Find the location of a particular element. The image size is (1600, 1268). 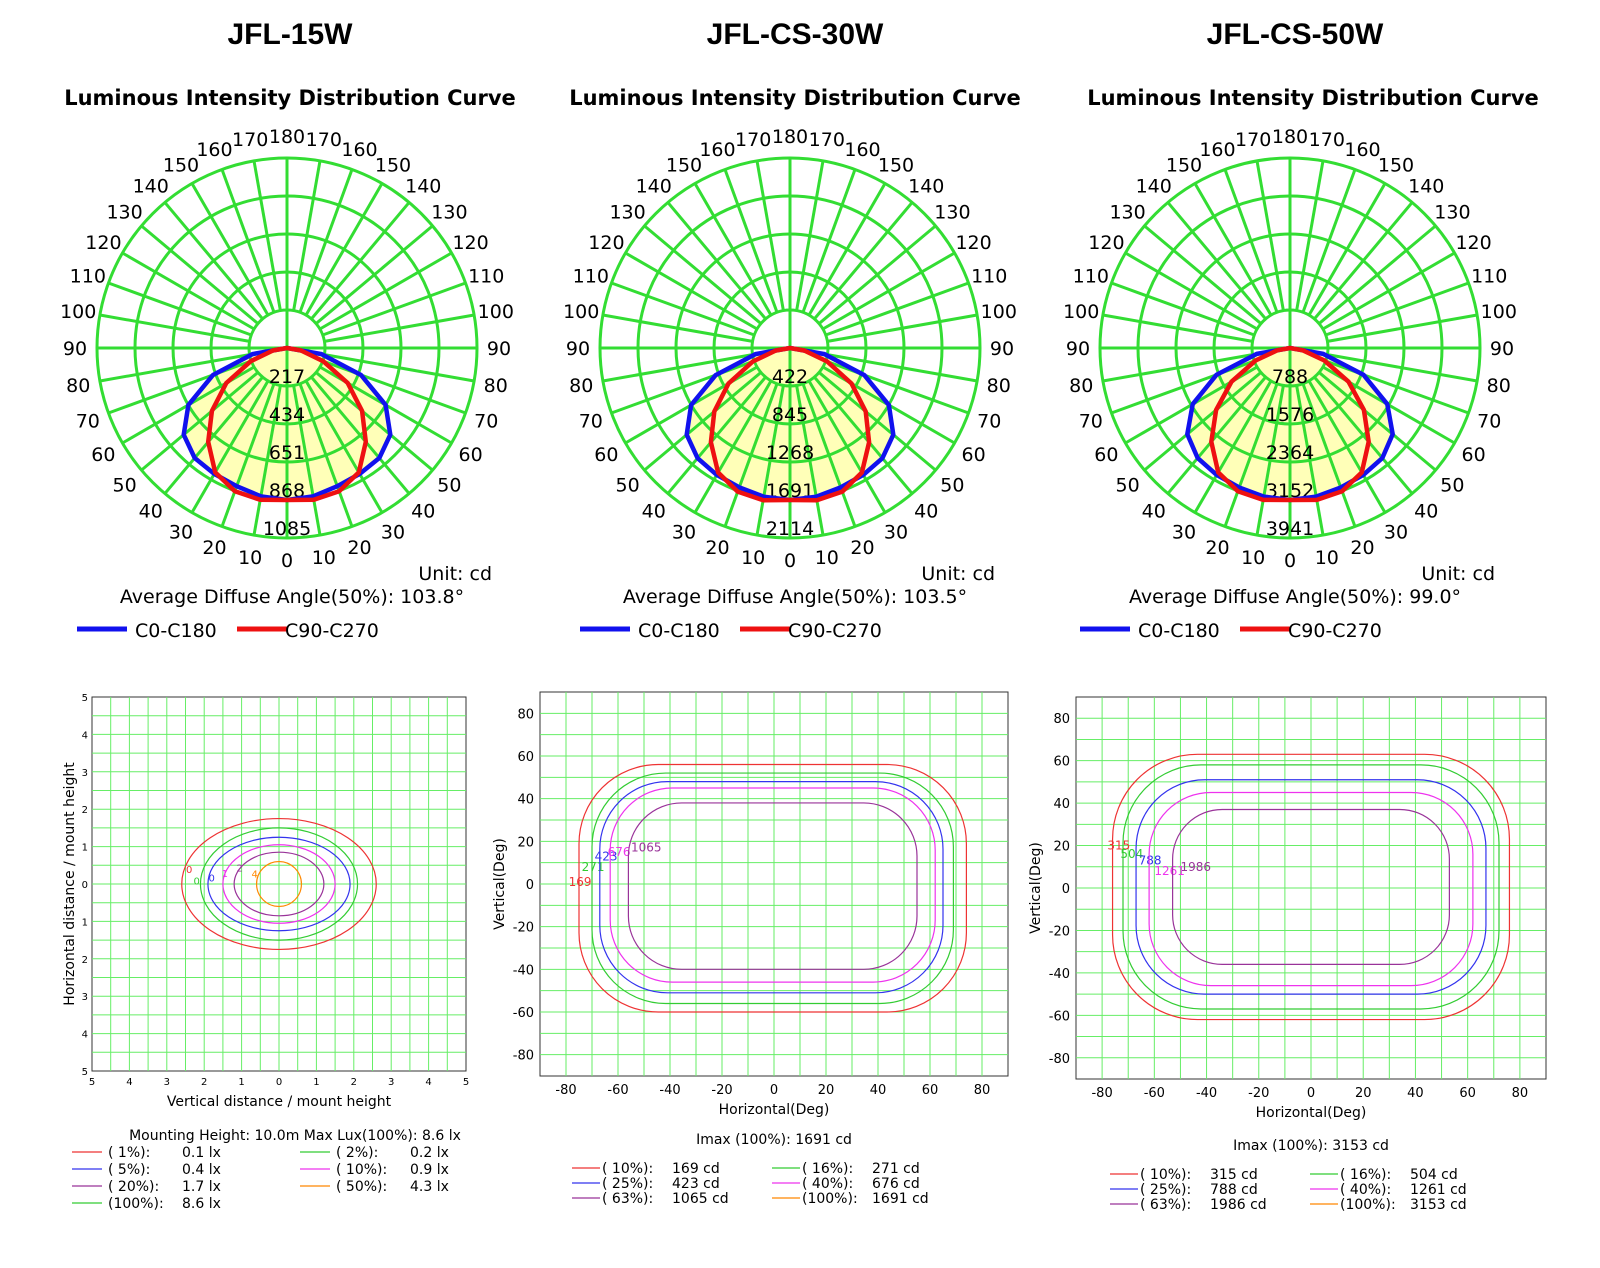

polar-angle-label: 180 is located at coordinates (287, 137).